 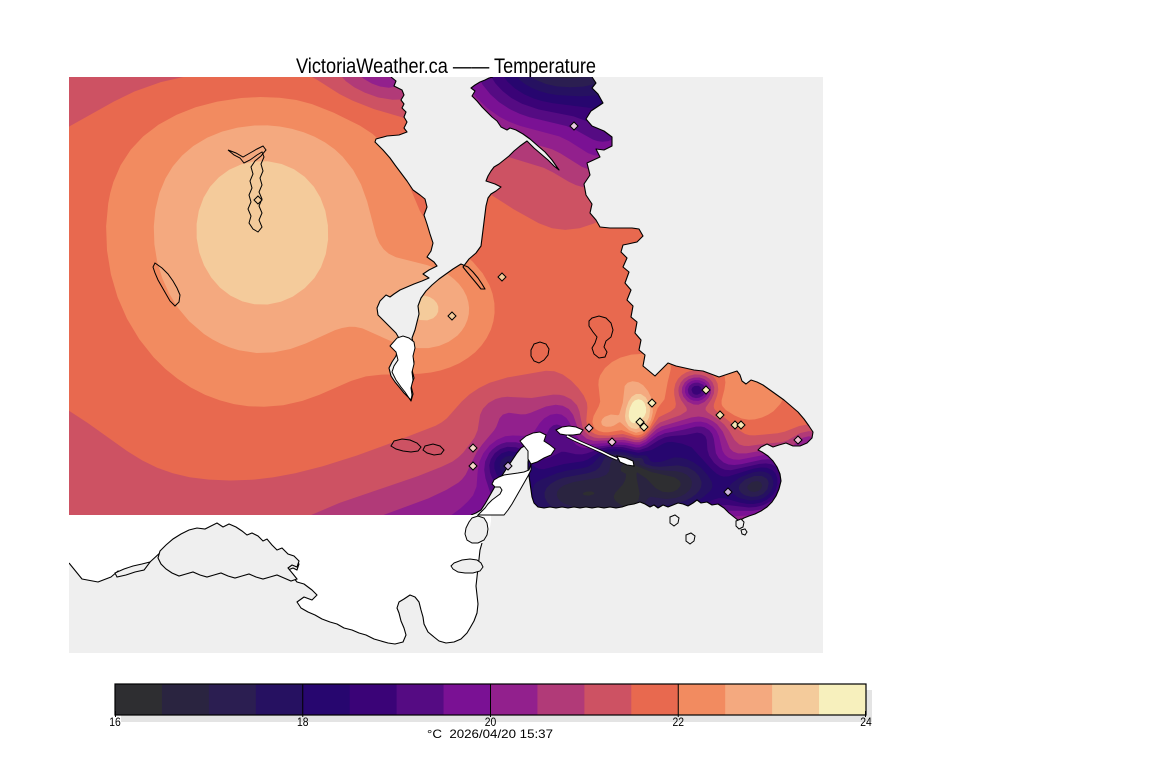 What do you see at coordinates (679, 722) in the screenshot?
I see `svg-text: 22` at bounding box center [679, 722].